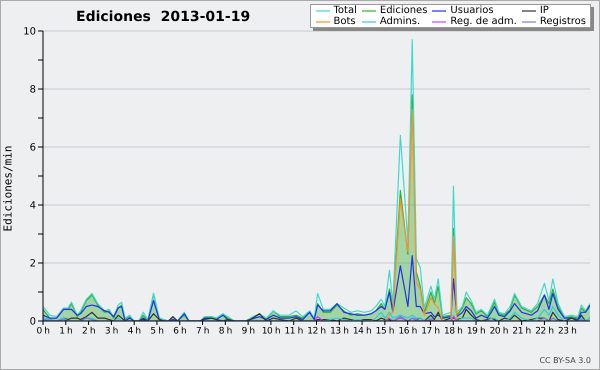 The height and width of the screenshot is (370, 600). What do you see at coordinates (157, 331) in the screenshot?
I see `x-tick-label: 5 h` at bounding box center [157, 331].